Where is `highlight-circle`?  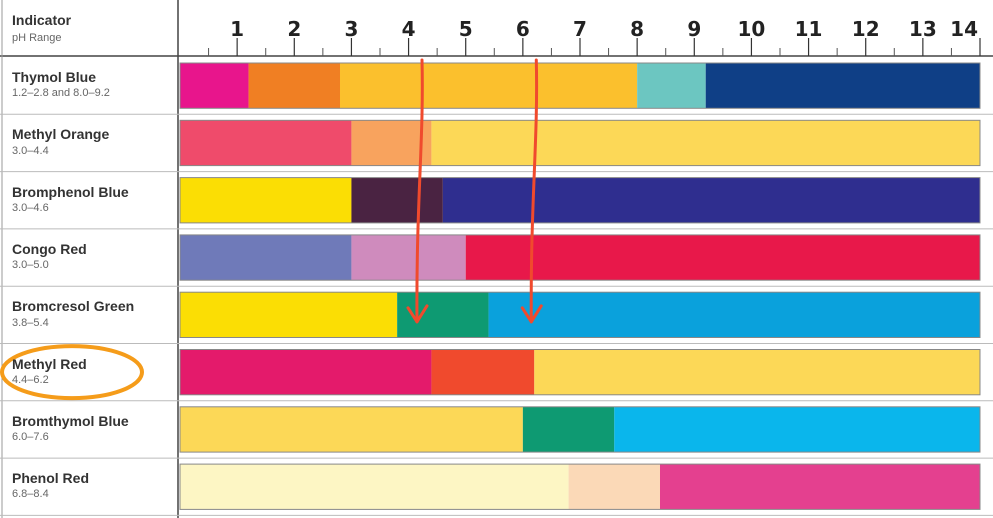 highlight-circle is located at coordinates (72, 372).